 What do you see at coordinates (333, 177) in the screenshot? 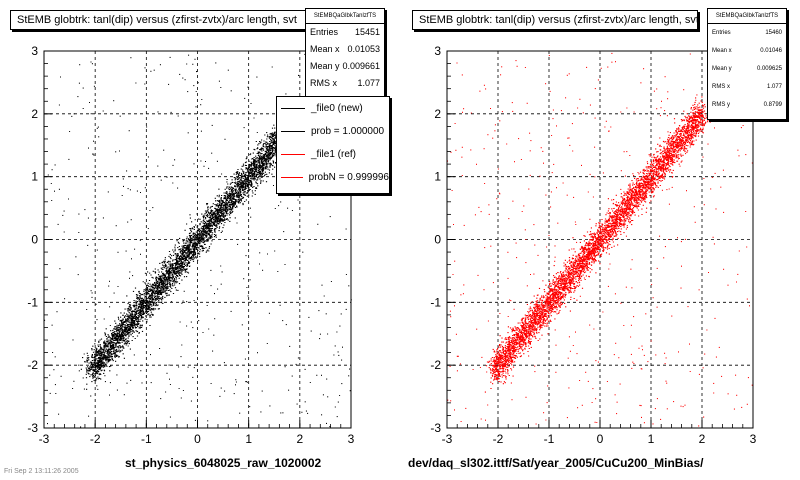
I see `legend-item-probn: probN = 0.999996` at bounding box center [333, 177].